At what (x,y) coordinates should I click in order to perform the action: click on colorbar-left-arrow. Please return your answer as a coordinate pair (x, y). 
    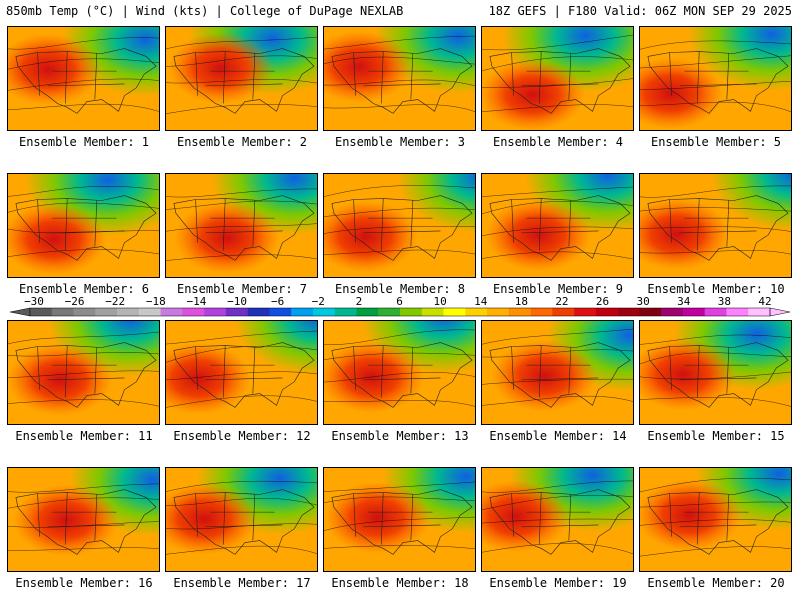
    Looking at the image, I should click on (20, 312).